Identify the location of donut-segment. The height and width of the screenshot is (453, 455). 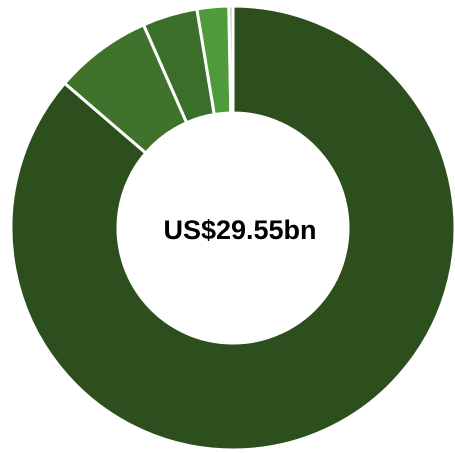
(231, 59).